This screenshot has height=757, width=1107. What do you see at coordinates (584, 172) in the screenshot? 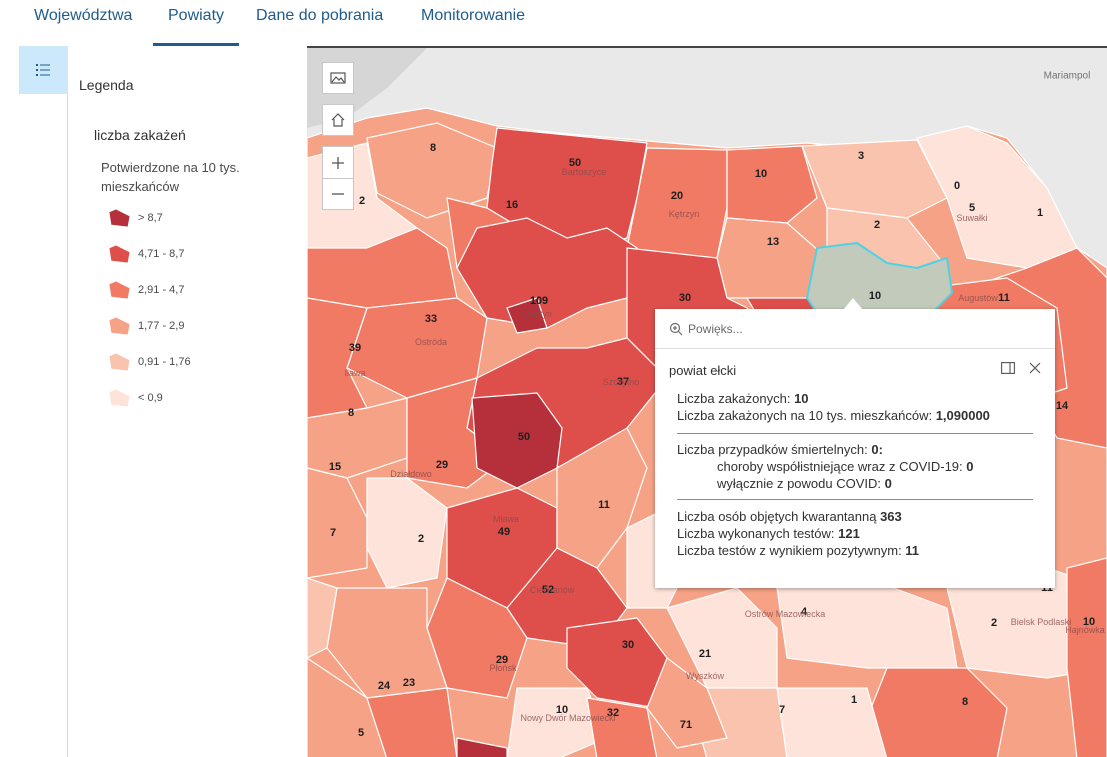
I see `place-name-label: Bartoszyce` at bounding box center [584, 172].